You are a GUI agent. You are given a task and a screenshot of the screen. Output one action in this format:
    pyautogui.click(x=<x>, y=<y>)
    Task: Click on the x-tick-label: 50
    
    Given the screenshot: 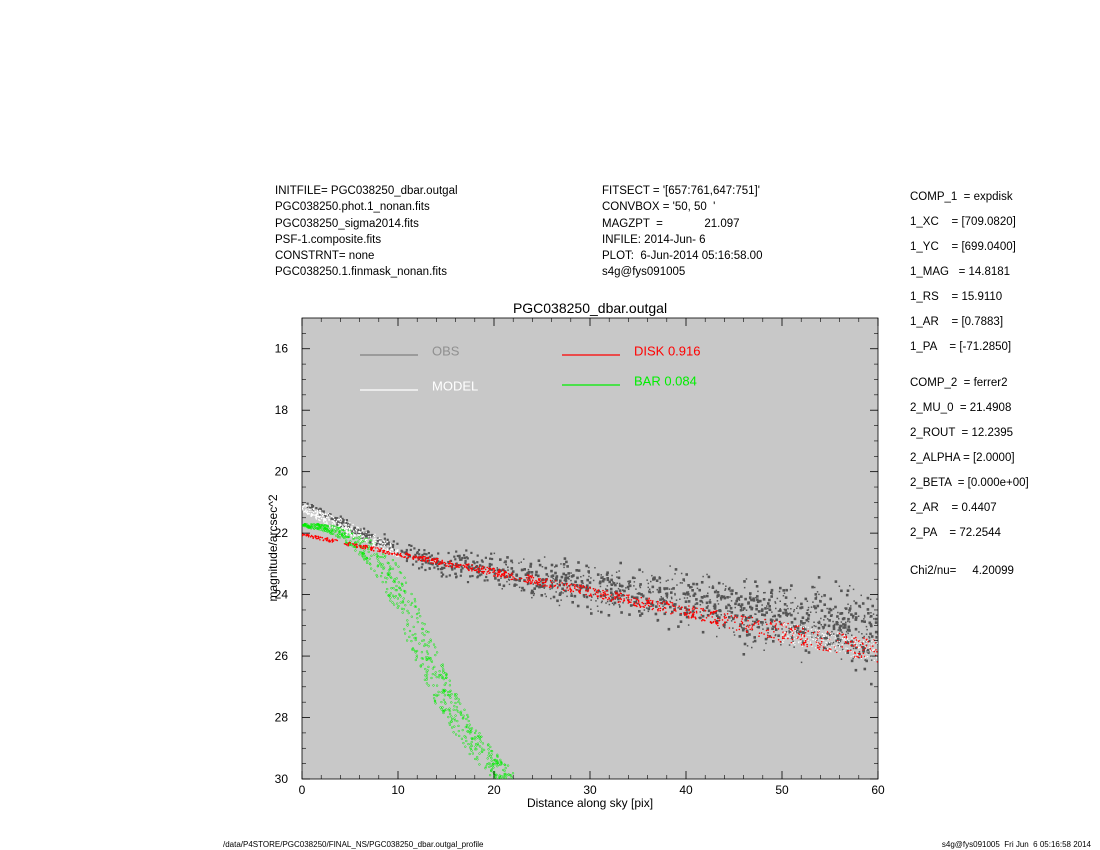 What is the action you would take?
    pyautogui.click(x=782, y=790)
    